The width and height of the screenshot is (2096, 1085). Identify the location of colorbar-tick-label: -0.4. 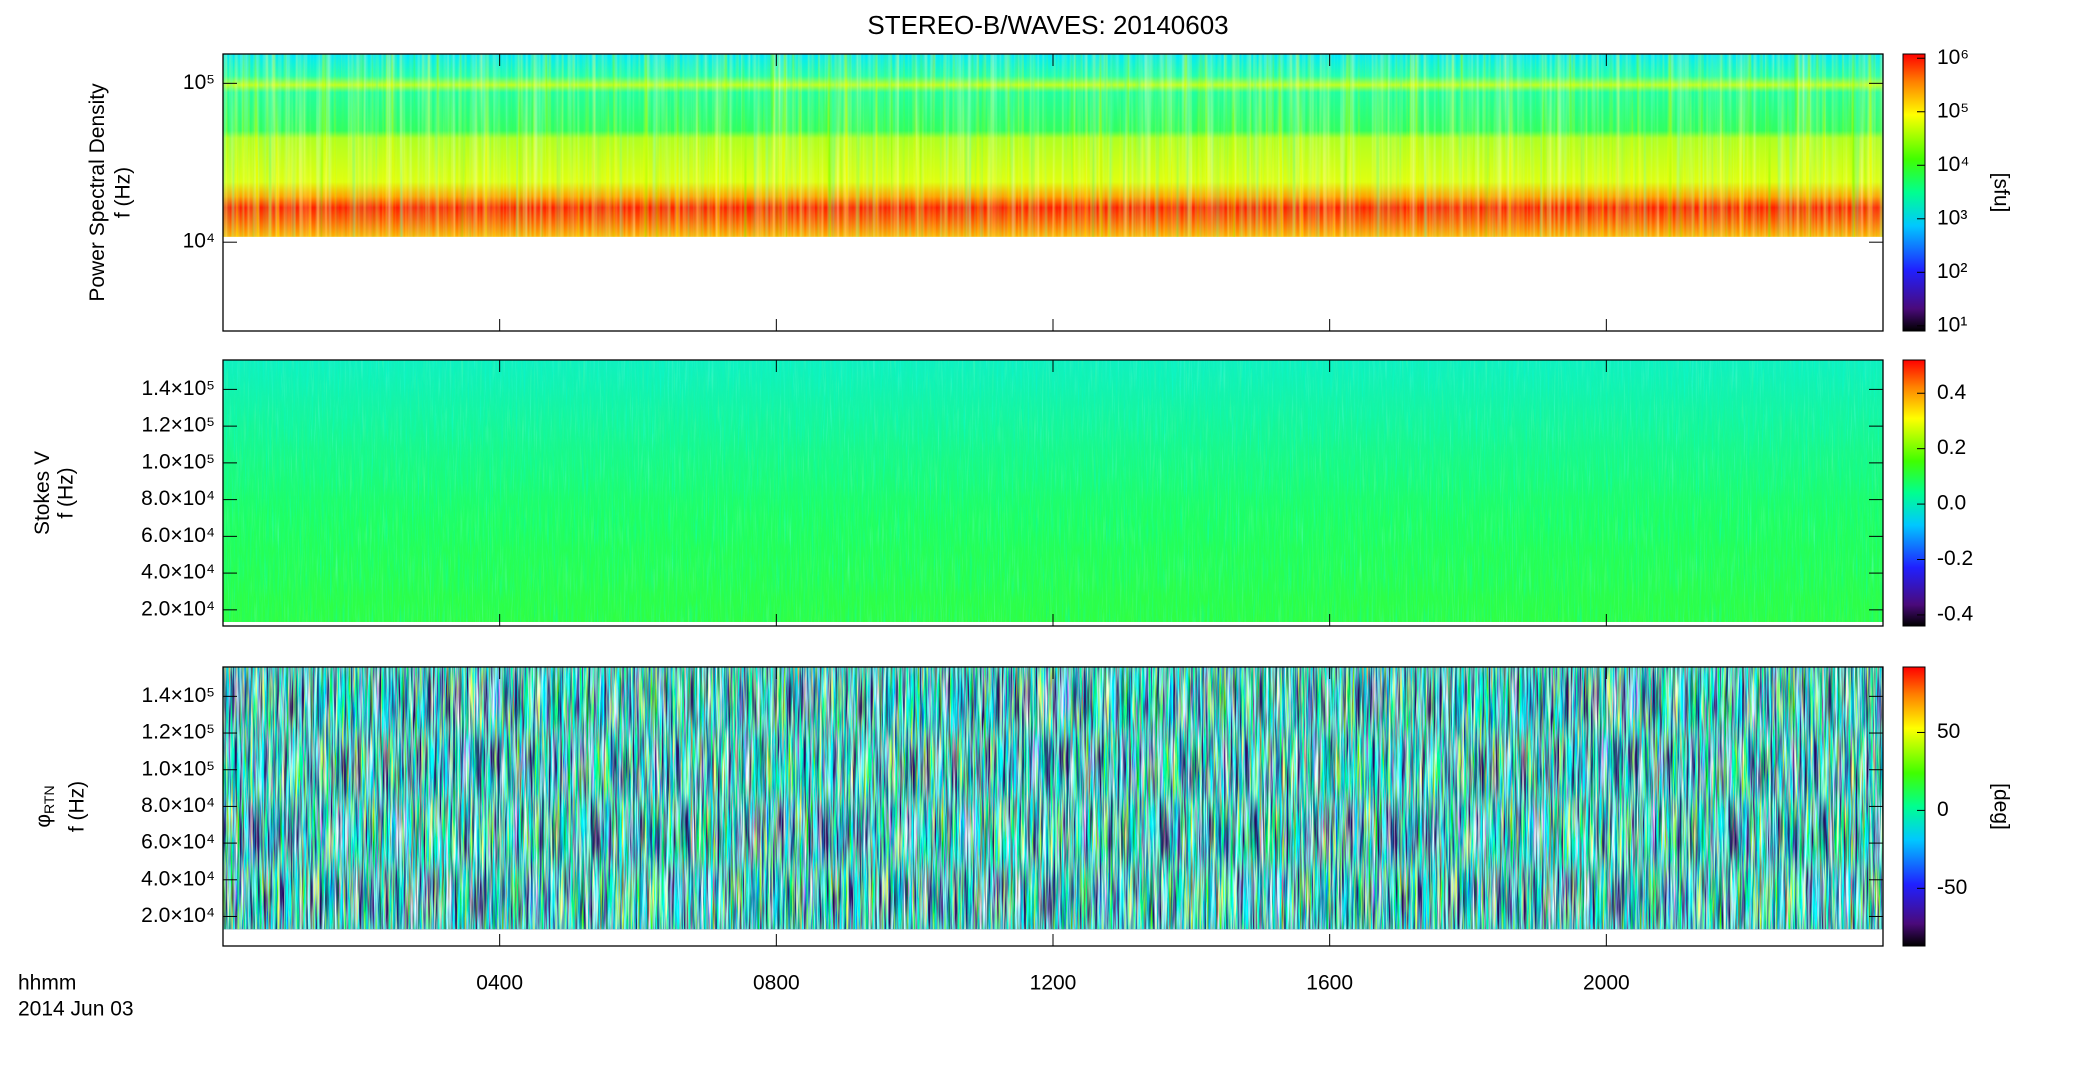
(1955, 613).